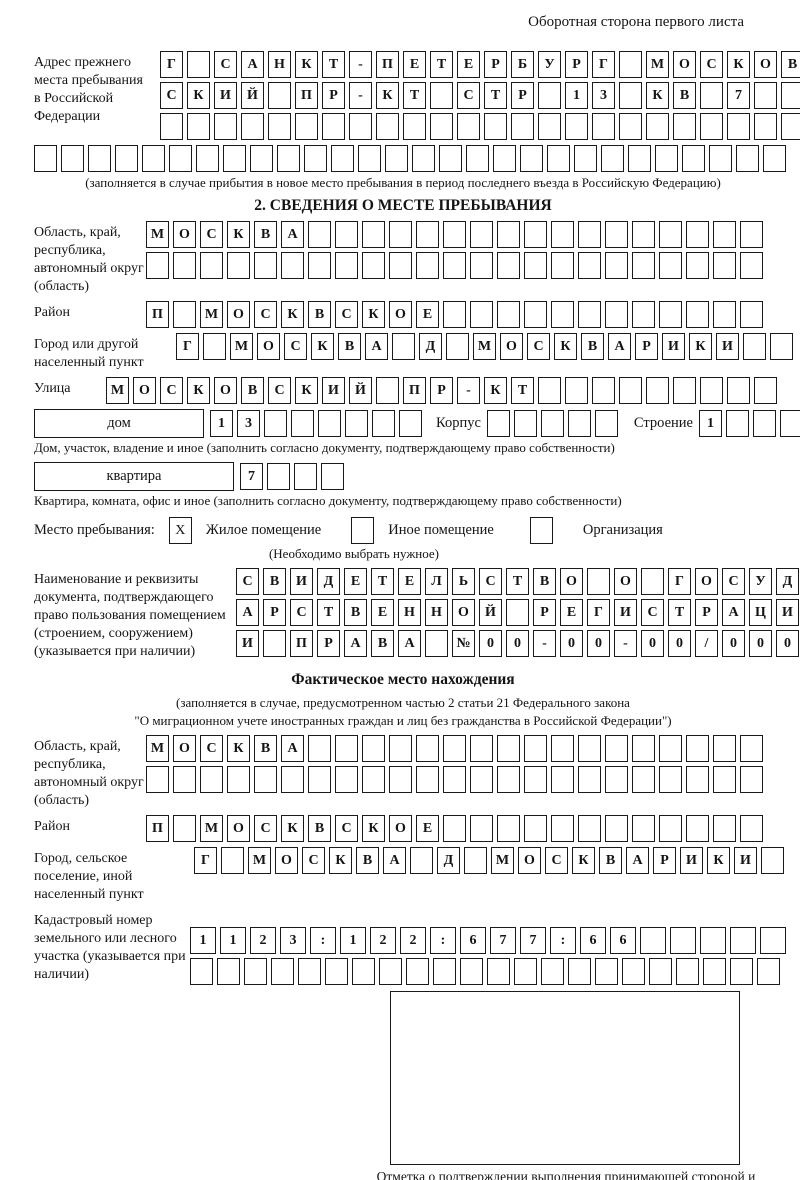 Image resolution: width=800 pixels, height=1180 pixels. I want to click on char-box: :, so click(323, 940).